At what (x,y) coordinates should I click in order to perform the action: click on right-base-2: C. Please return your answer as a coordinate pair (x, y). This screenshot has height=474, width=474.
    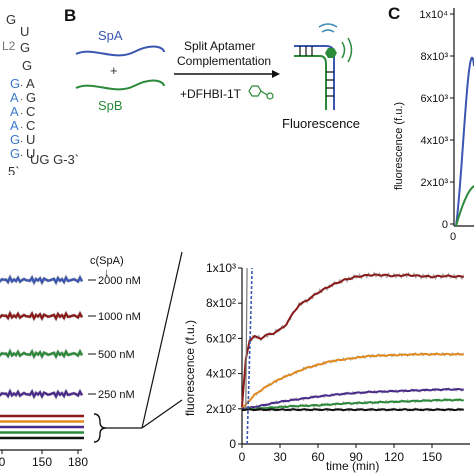
    Looking at the image, I should click on (30, 111).